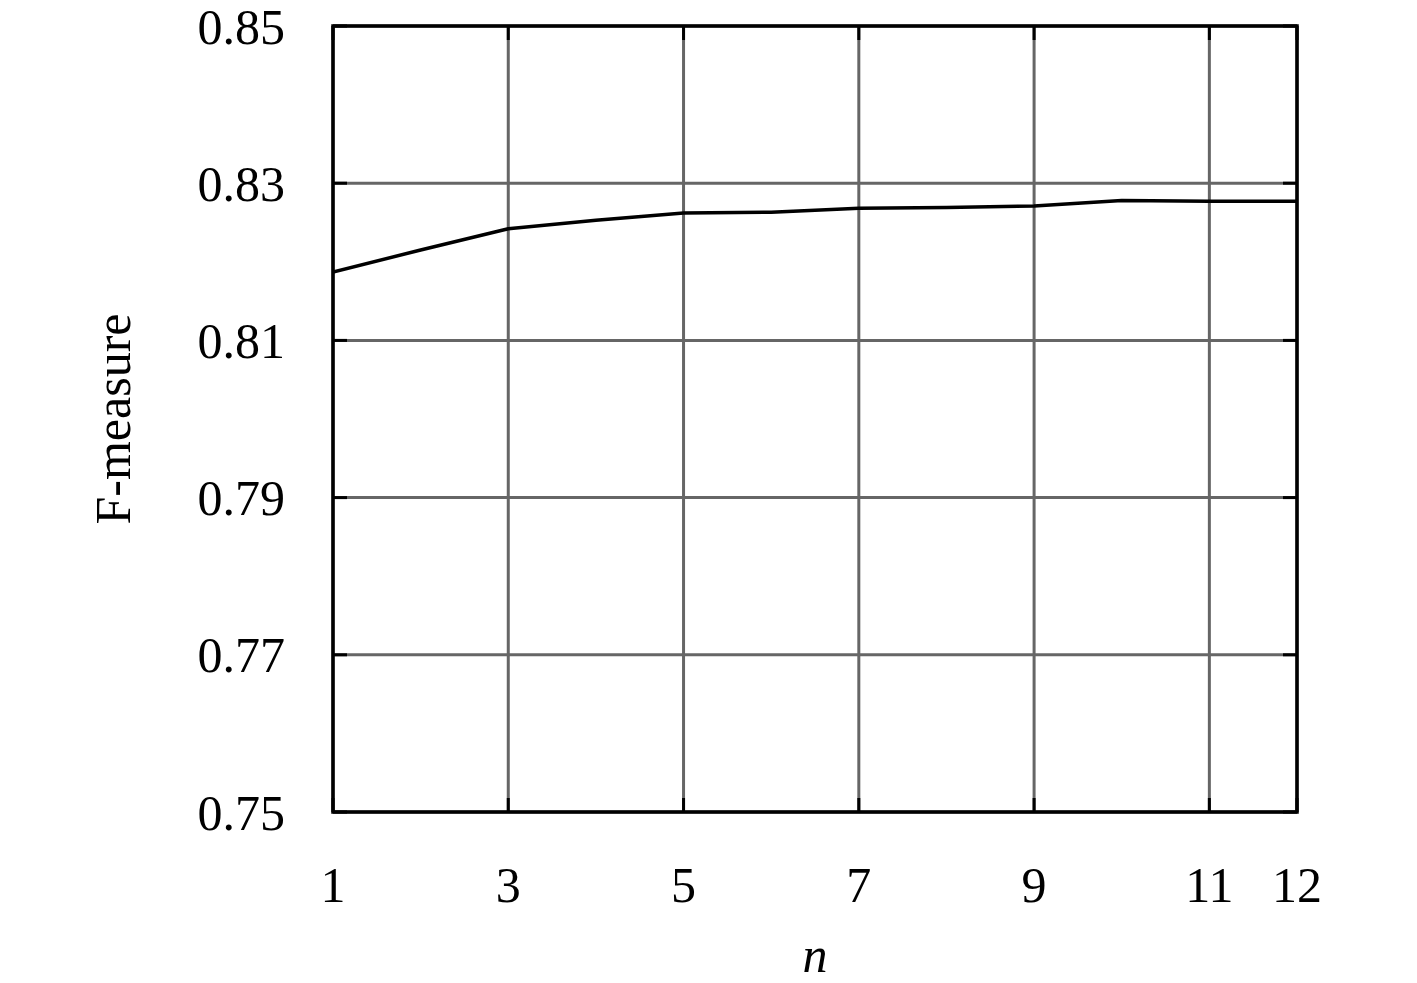  Describe the element at coordinates (1209, 885) in the screenshot. I see `x-tick-label: 11` at that location.